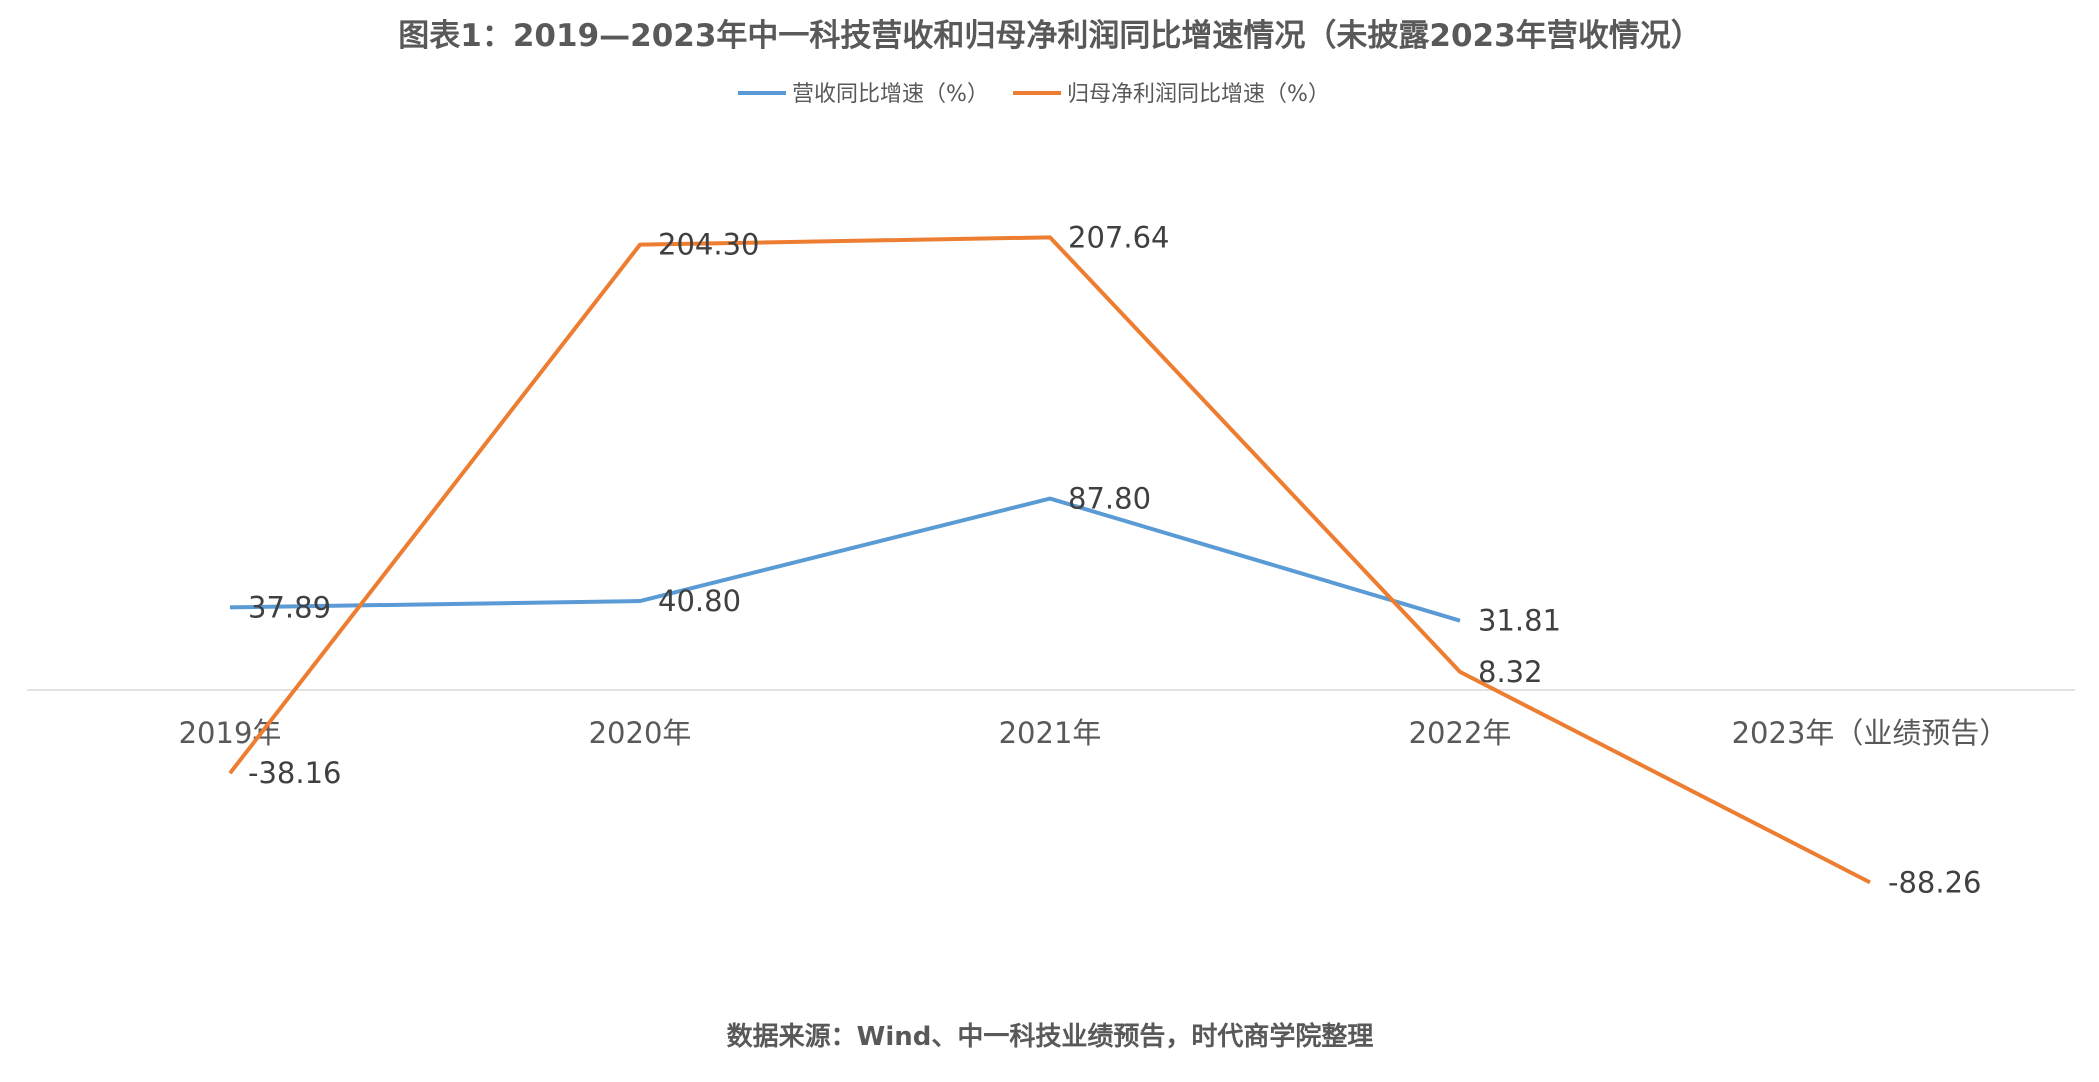  Describe the element at coordinates (230, 733) in the screenshot. I see `x-tick-label: 2019年` at that location.